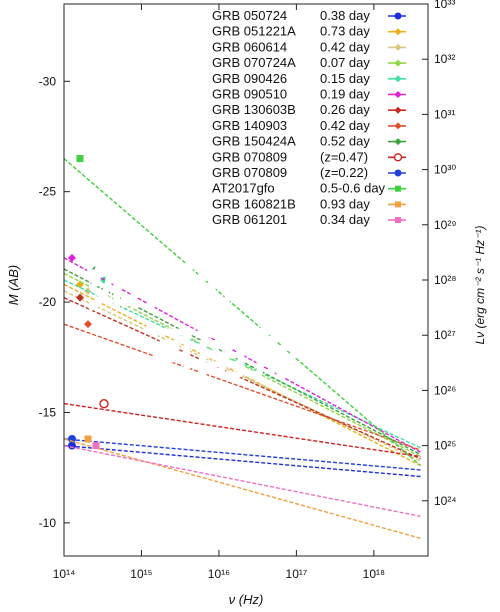 Image resolution: width=500 pixels, height=612 pixels. What do you see at coordinates (445, 390) in the screenshot?
I see `y-tick-label-right: 10²⁶` at bounding box center [445, 390].